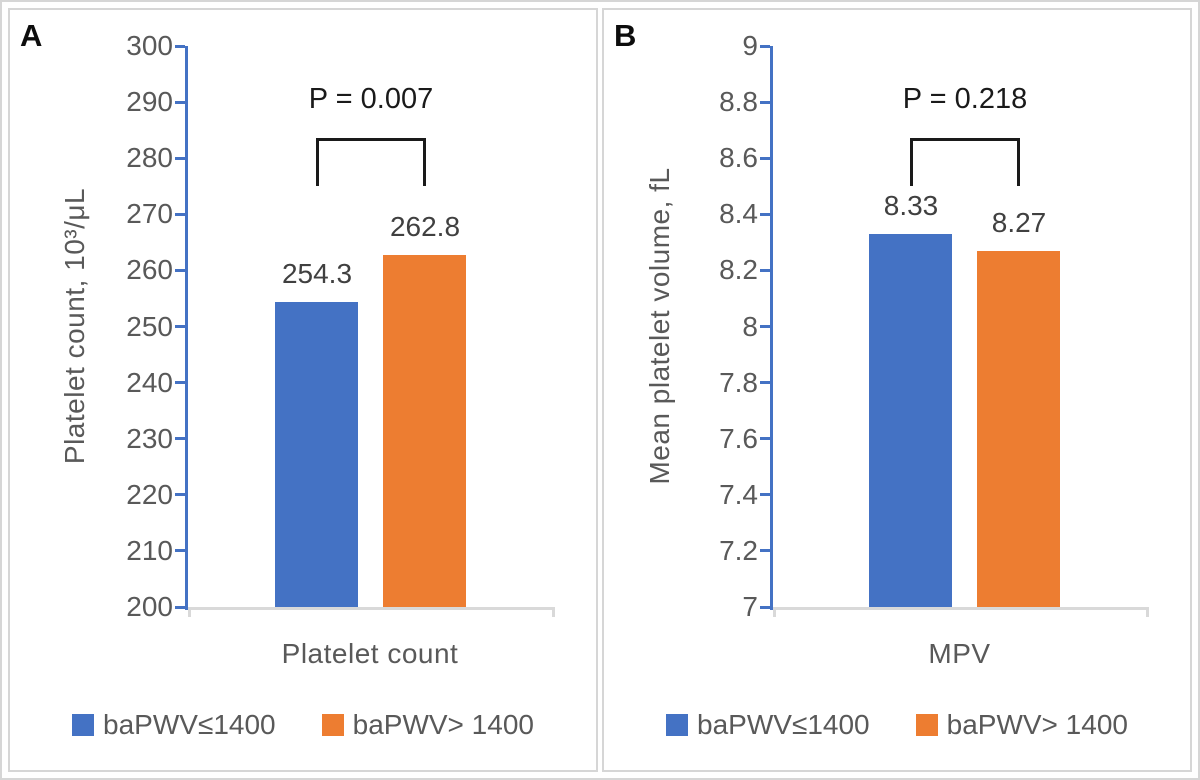  I want to click on y-tick-label: 240, so click(149, 382).